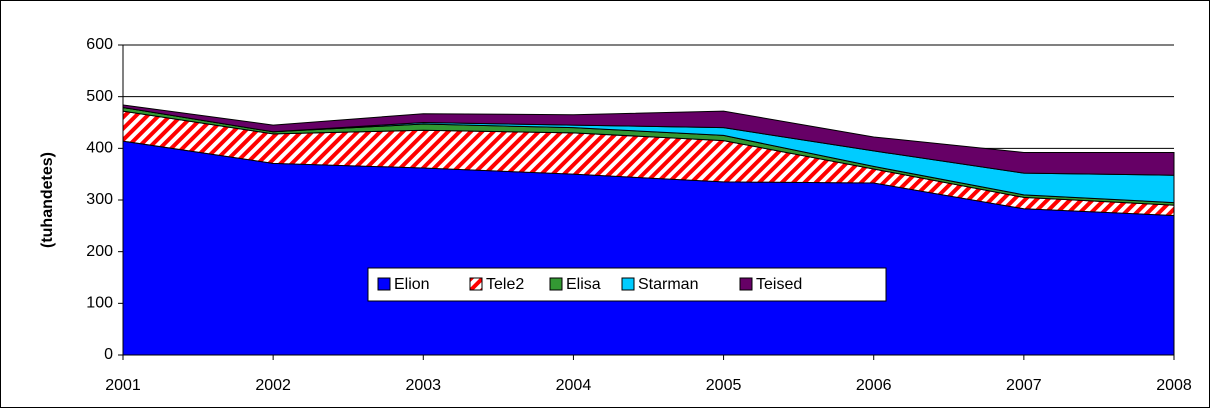  Describe the element at coordinates (108, 354) in the screenshot. I see `y-tick-label: 0` at that location.